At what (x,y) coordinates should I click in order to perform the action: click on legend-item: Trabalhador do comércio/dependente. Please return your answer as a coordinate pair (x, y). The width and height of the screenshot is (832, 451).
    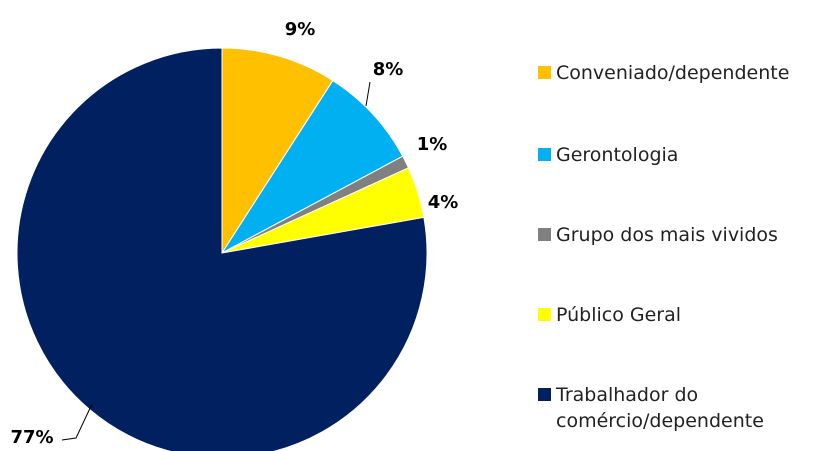
    Looking at the image, I should click on (651, 408).